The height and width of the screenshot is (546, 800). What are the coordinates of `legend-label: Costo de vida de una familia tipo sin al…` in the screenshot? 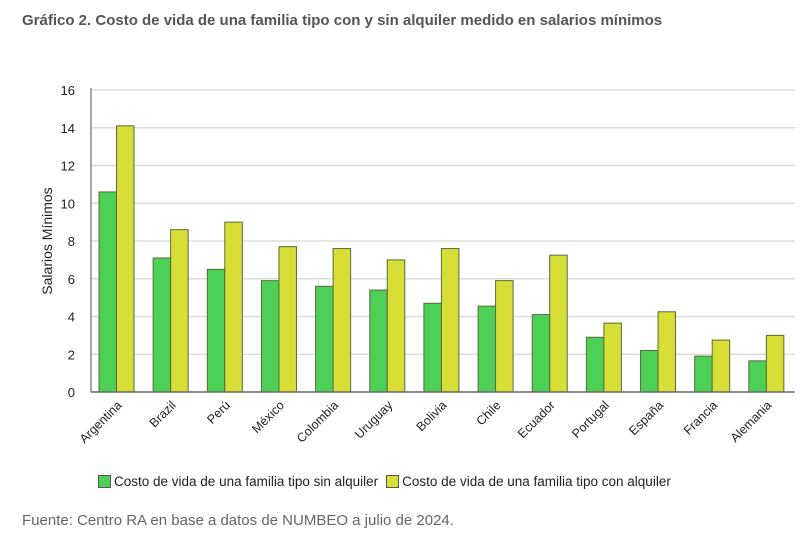 It's located at (246, 481).